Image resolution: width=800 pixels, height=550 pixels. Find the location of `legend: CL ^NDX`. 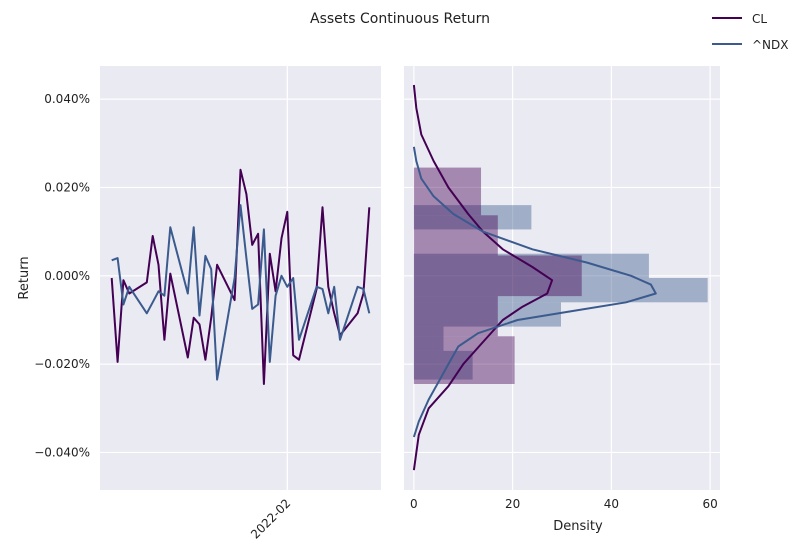

legend: CL ^NDX is located at coordinates (750, 32).